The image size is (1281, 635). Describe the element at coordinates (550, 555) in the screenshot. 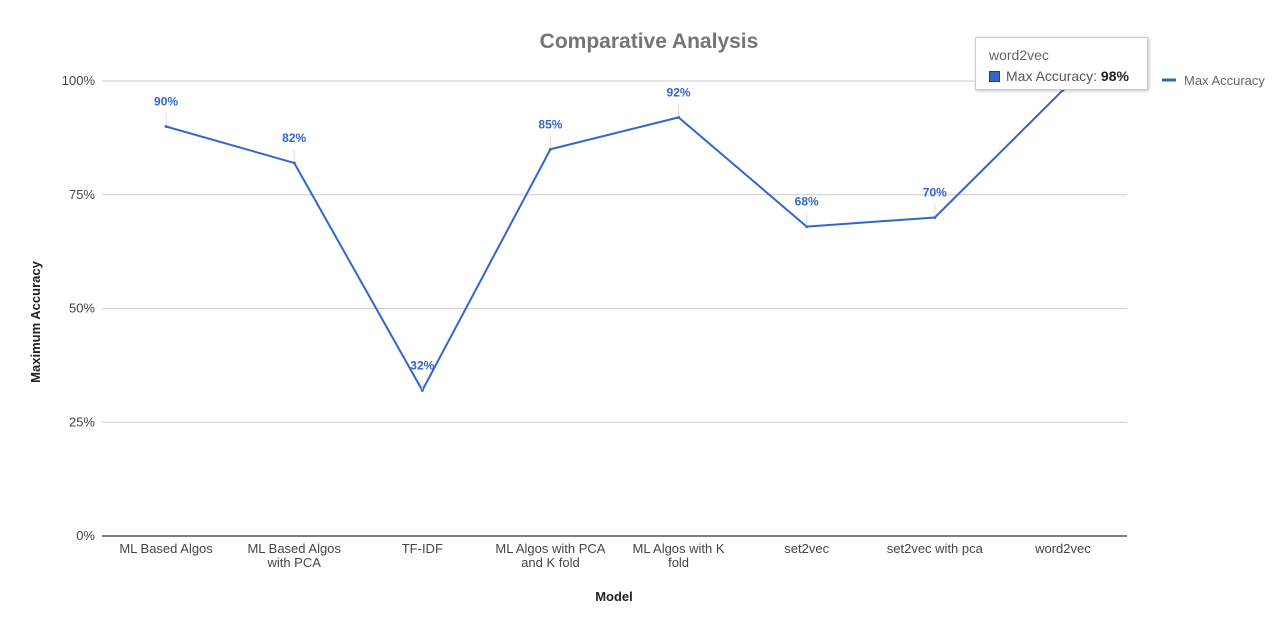

I see `x-tick-label: ML Algos with PCA and K fold` at that location.